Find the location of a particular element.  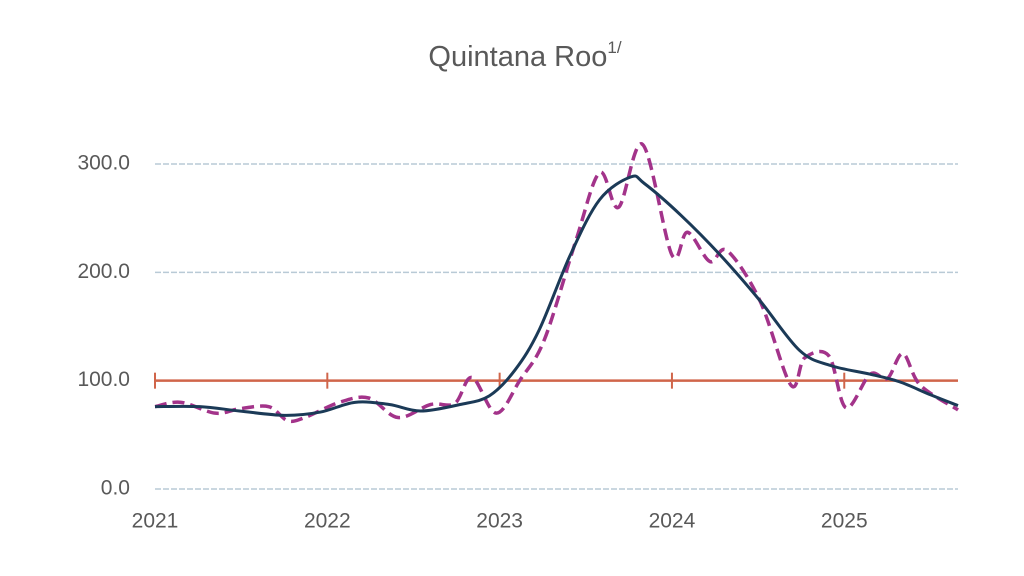

x-tick-label: 2025 is located at coordinates (844, 521).